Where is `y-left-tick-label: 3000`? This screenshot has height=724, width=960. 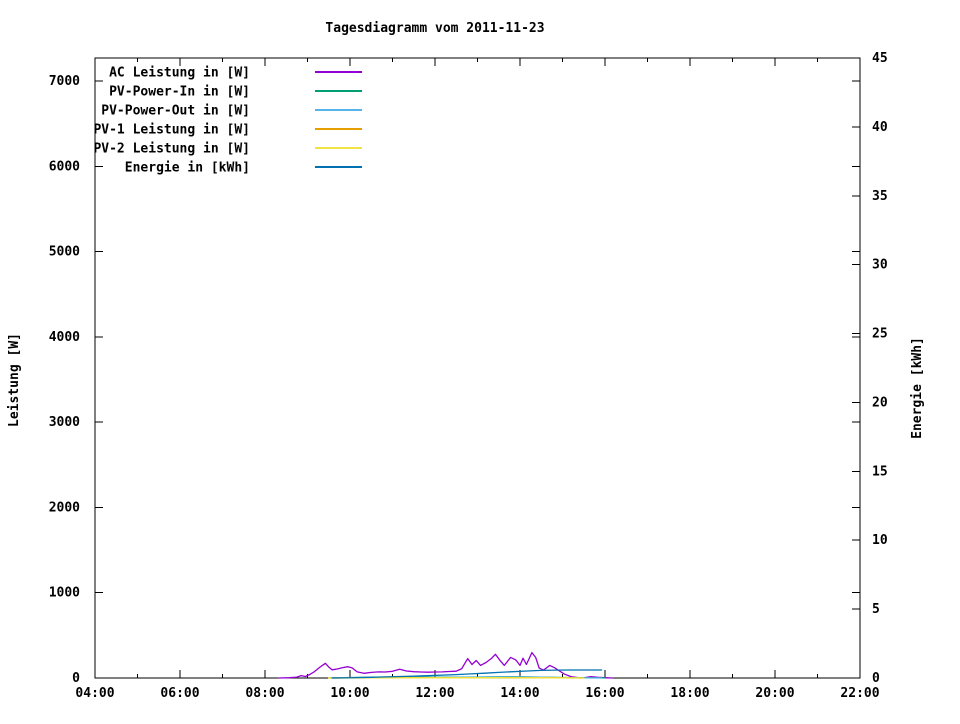
y-left-tick-label: 3000 is located at coordinates (64, 422).